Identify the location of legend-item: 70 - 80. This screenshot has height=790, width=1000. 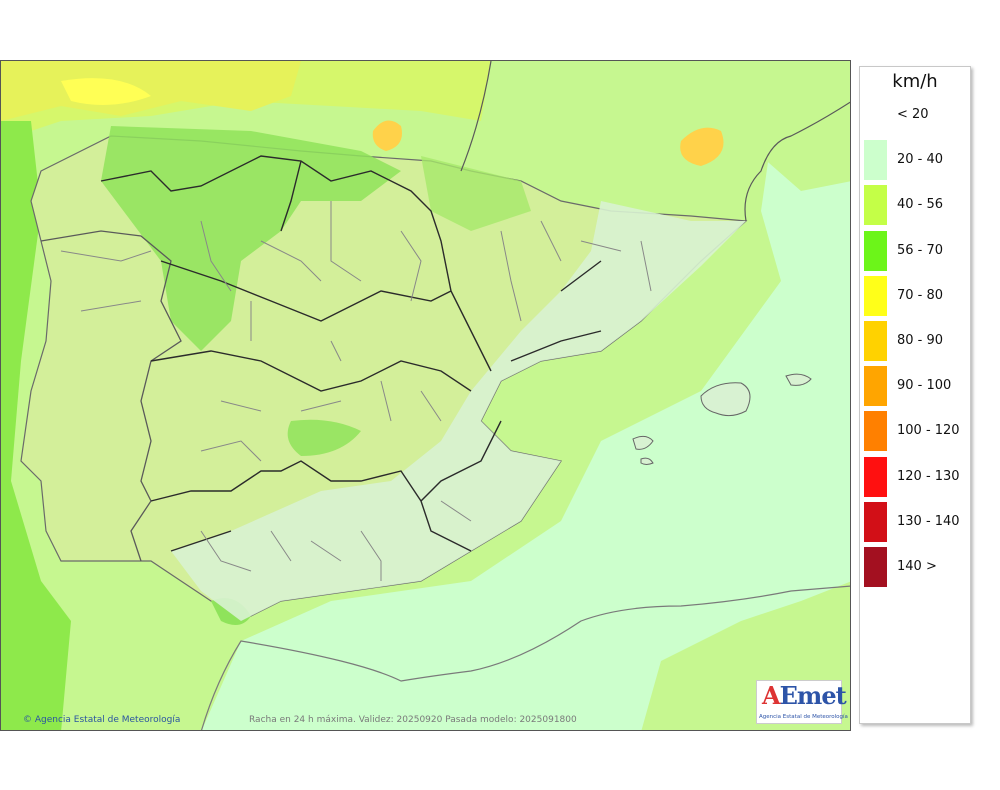
(915, 295).